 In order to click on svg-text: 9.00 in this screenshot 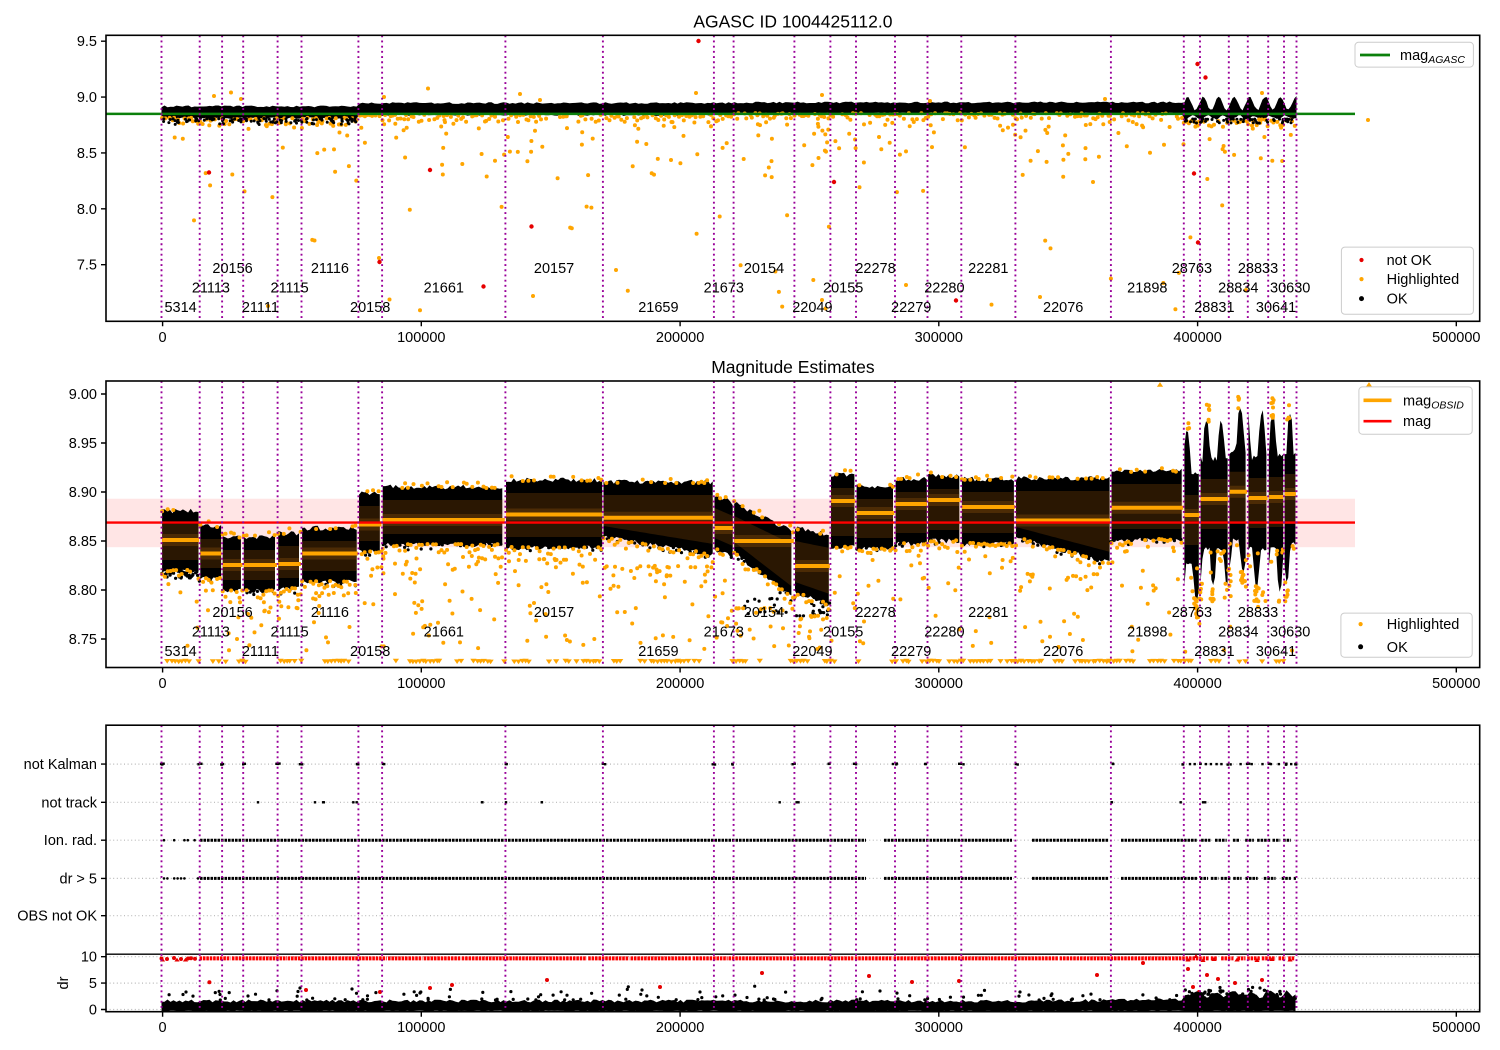, I will do `click(83, 395)`.